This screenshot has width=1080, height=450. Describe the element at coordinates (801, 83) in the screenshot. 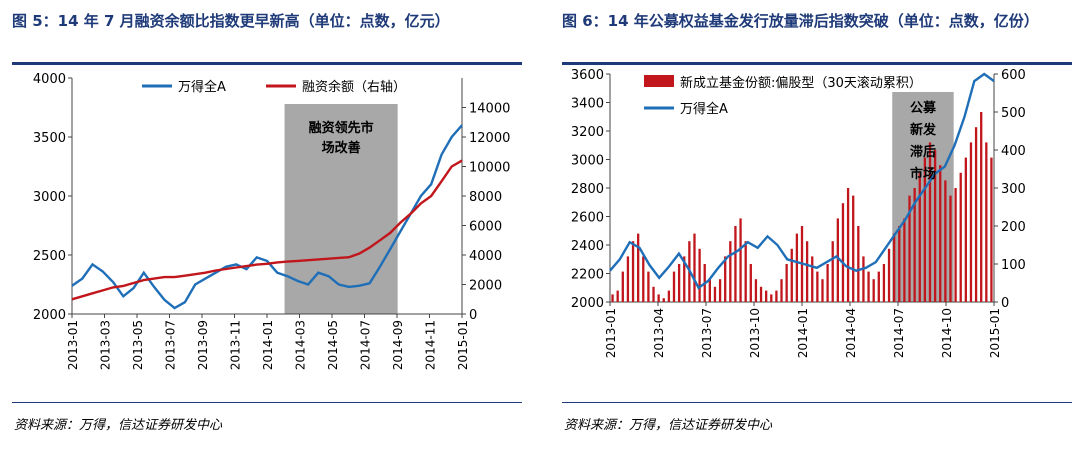

I see `legend-label: 新成立基金份额:偏股型（30天滚动累积）` at that location.